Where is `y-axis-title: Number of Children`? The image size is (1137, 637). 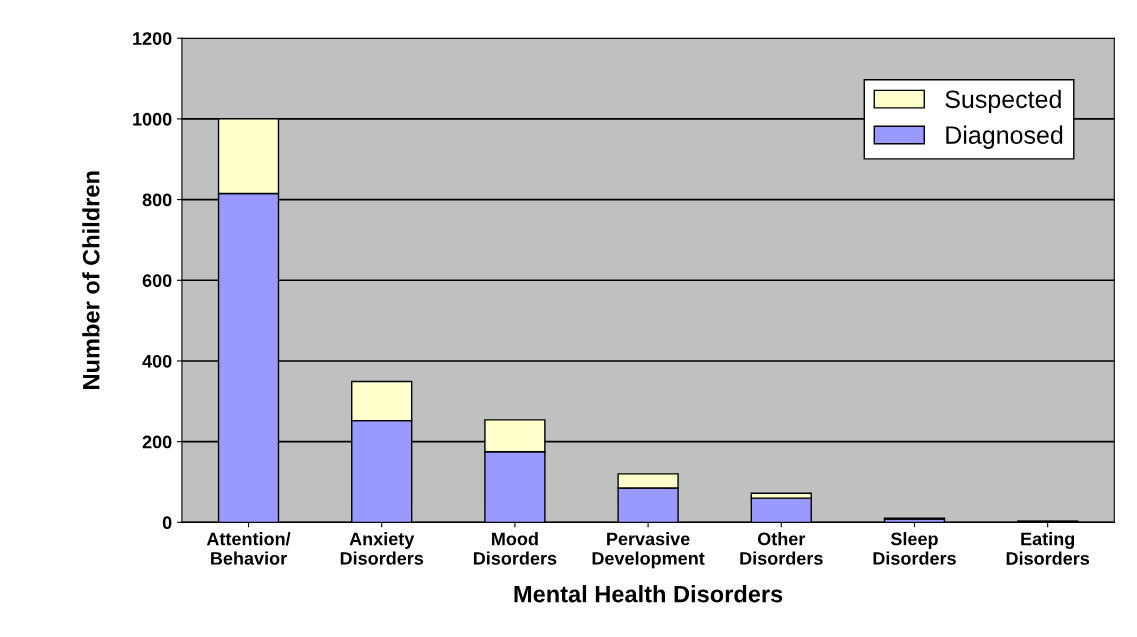
y-axis-title: Number of Children is located at coordinates (91, 280).